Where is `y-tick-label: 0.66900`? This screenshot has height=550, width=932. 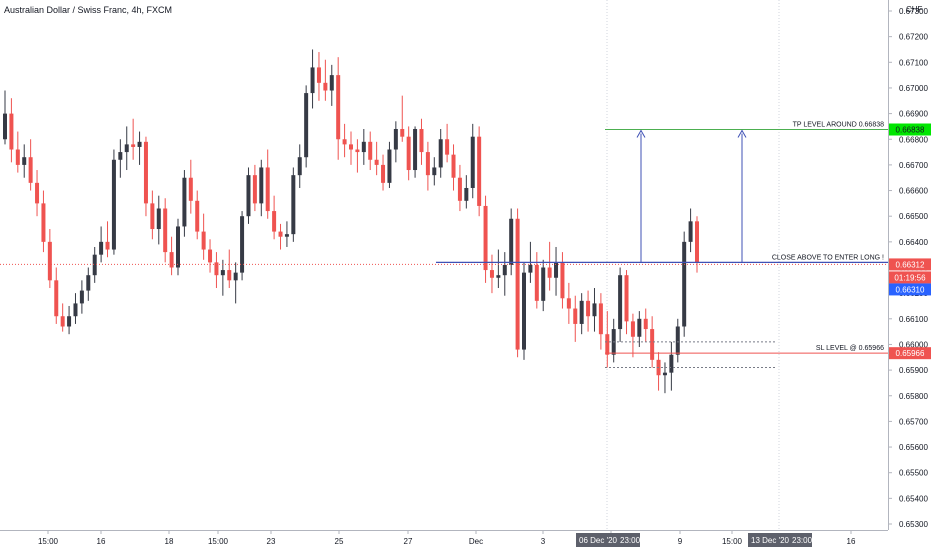
y-tick-label: 0.66900 is located at coordinates (913, 114).